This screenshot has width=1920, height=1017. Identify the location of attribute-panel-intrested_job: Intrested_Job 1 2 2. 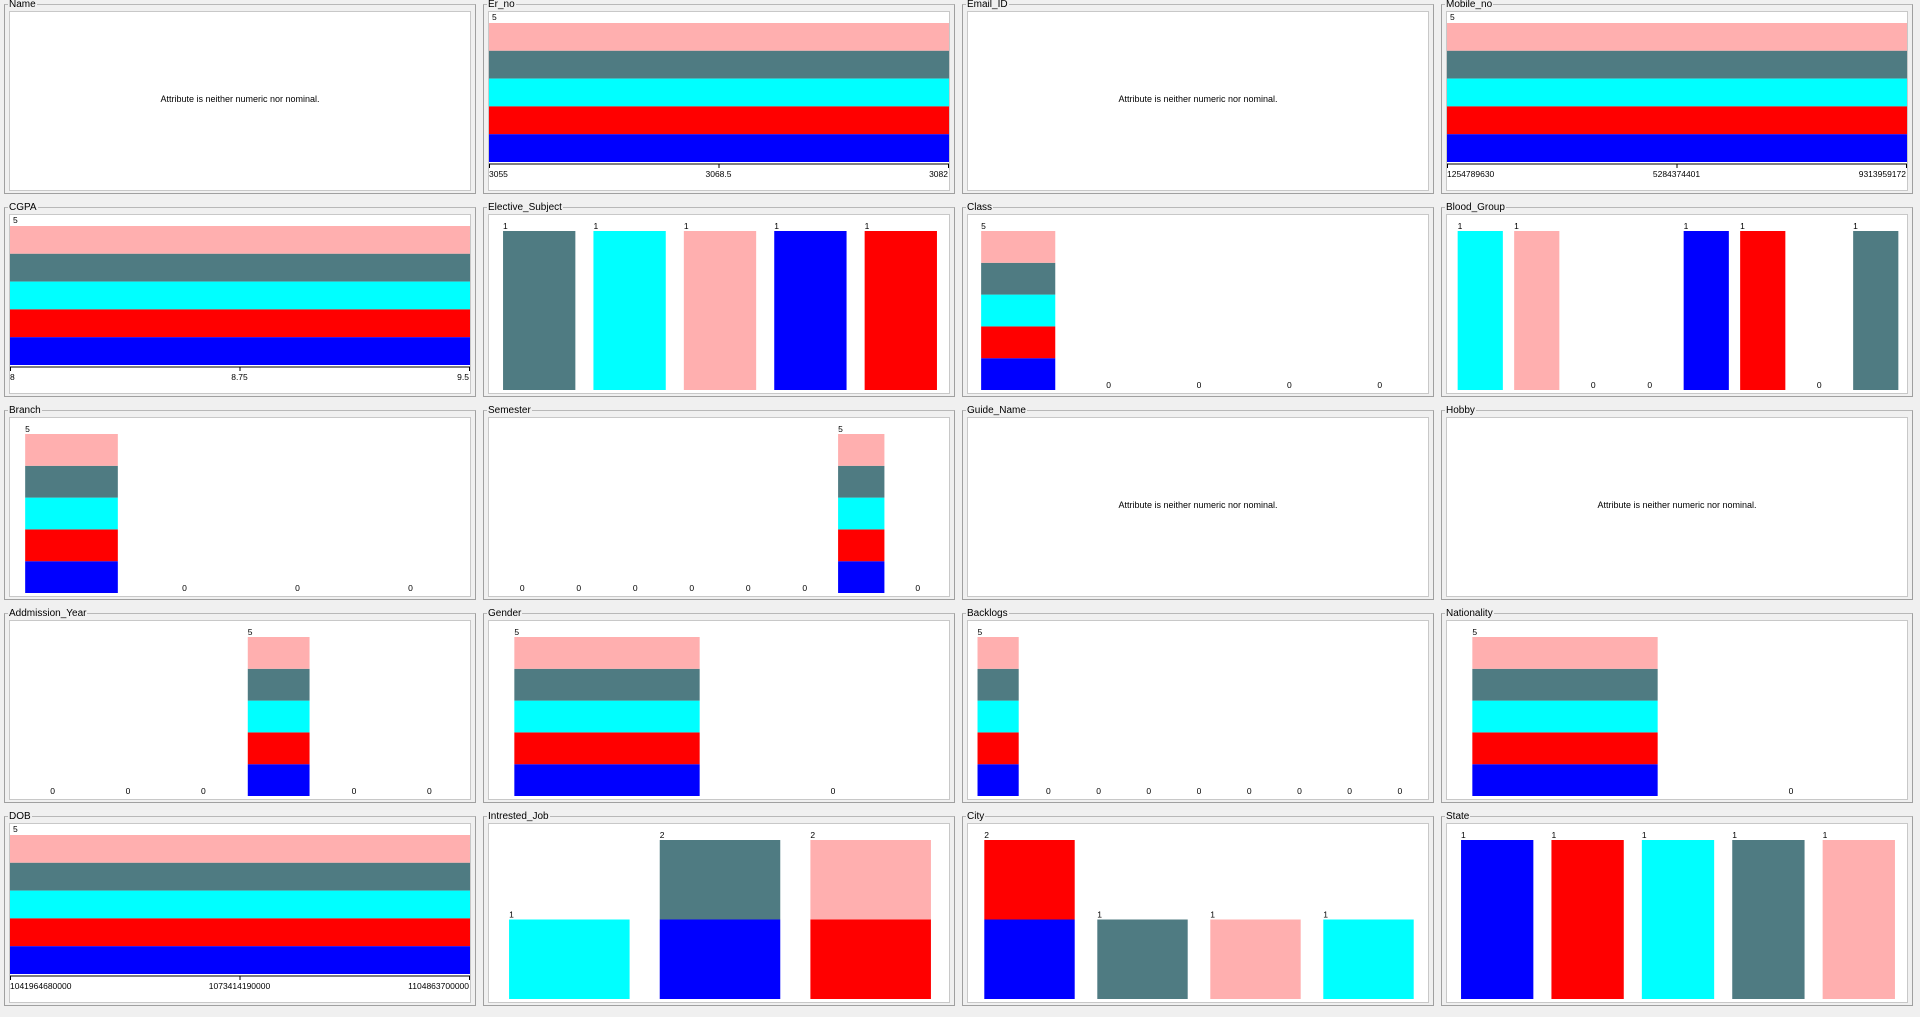
(719, 908).